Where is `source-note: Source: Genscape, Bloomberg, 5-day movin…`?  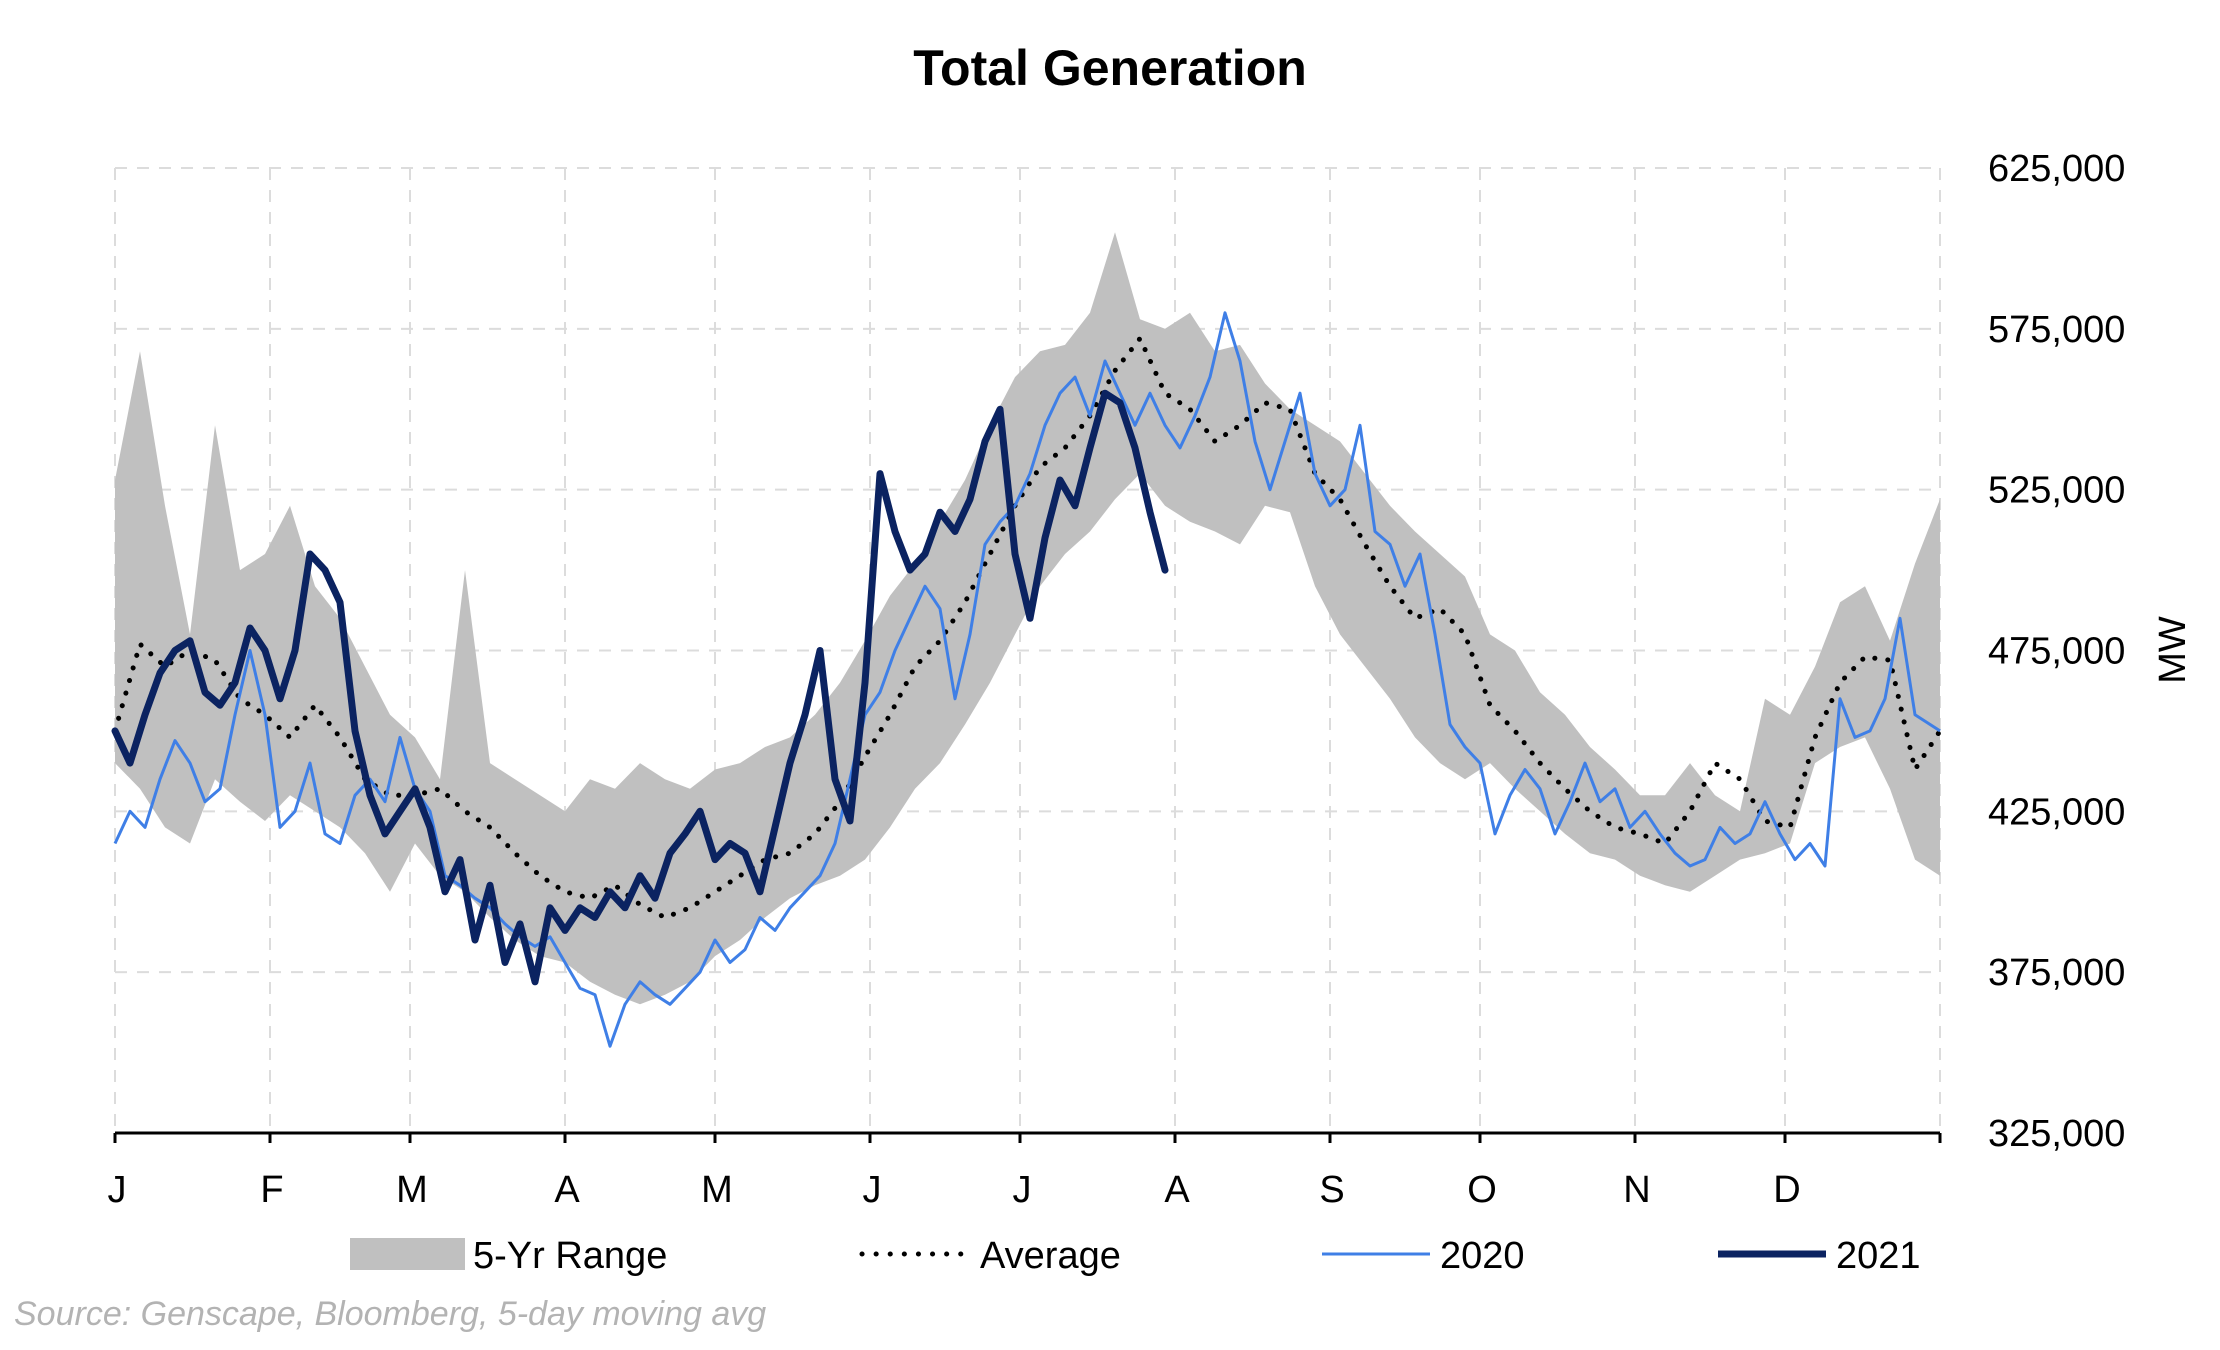
source-note: Source: Genscape, Bloomberg, 5-day movin… is located at coordinates (390, 1314).